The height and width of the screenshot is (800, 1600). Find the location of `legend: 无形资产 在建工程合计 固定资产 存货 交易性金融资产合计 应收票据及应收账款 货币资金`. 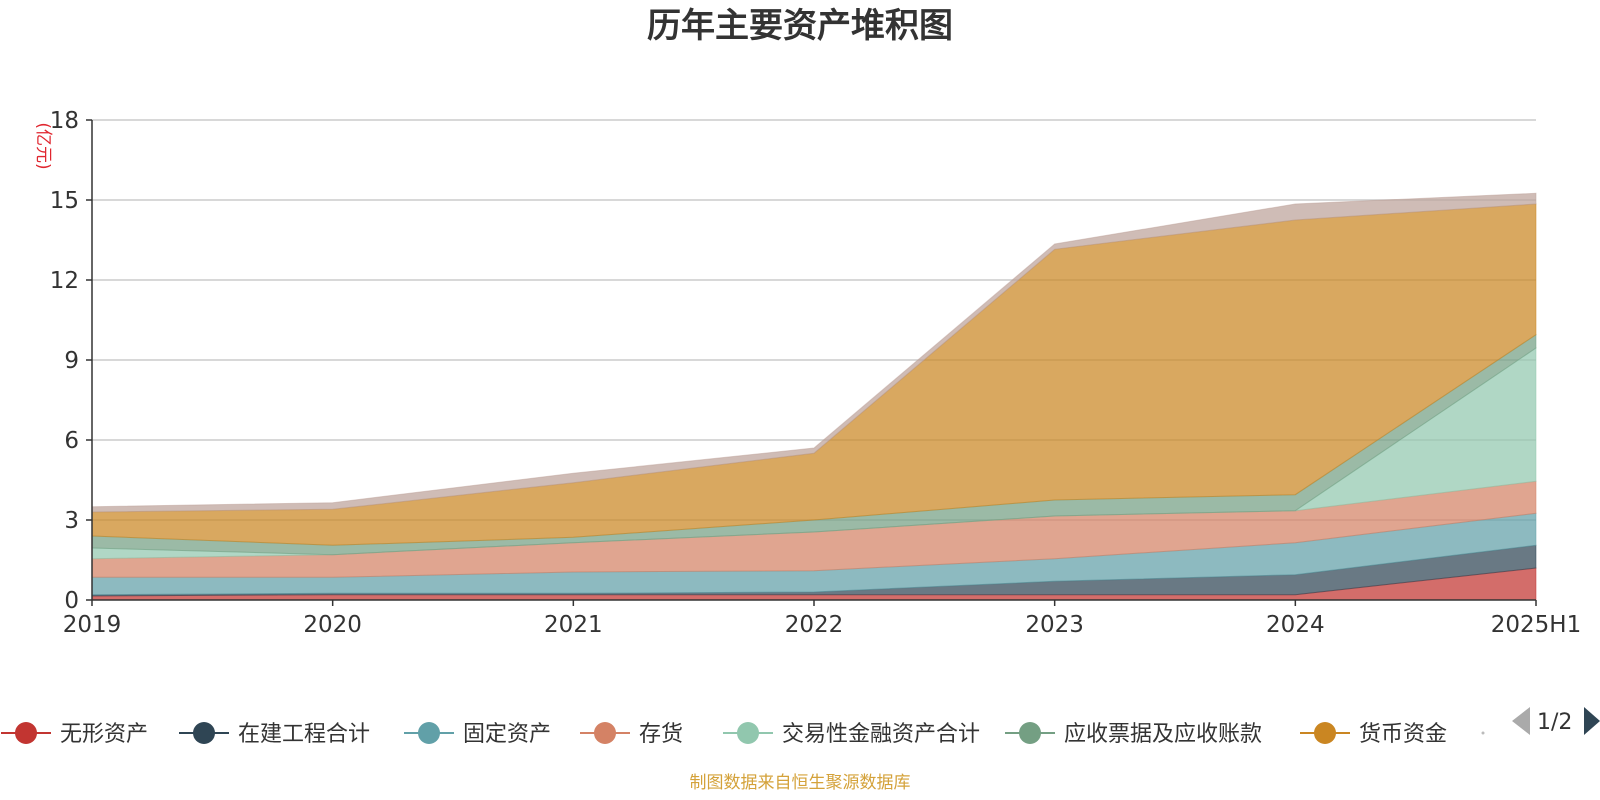

legend: 无形资产 在建工程合计 固定资产 存货 交易性金融资产合计 应收票据及应收账款 货币资金 is located at coordinates (743, 734).